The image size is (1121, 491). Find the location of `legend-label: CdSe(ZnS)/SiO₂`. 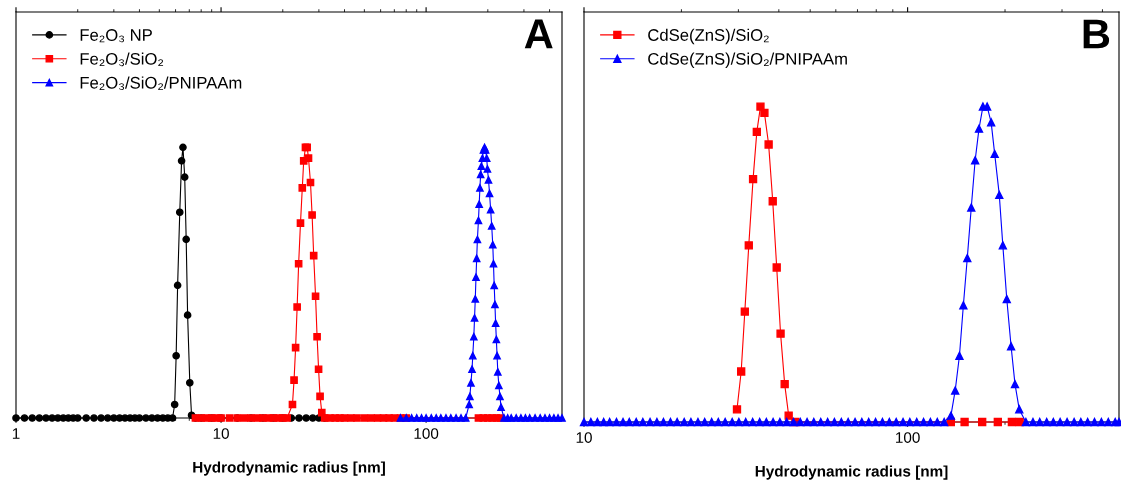

legend-label: CdSe(ZnS)/SiO₂ is located at coordinates (708, 36).